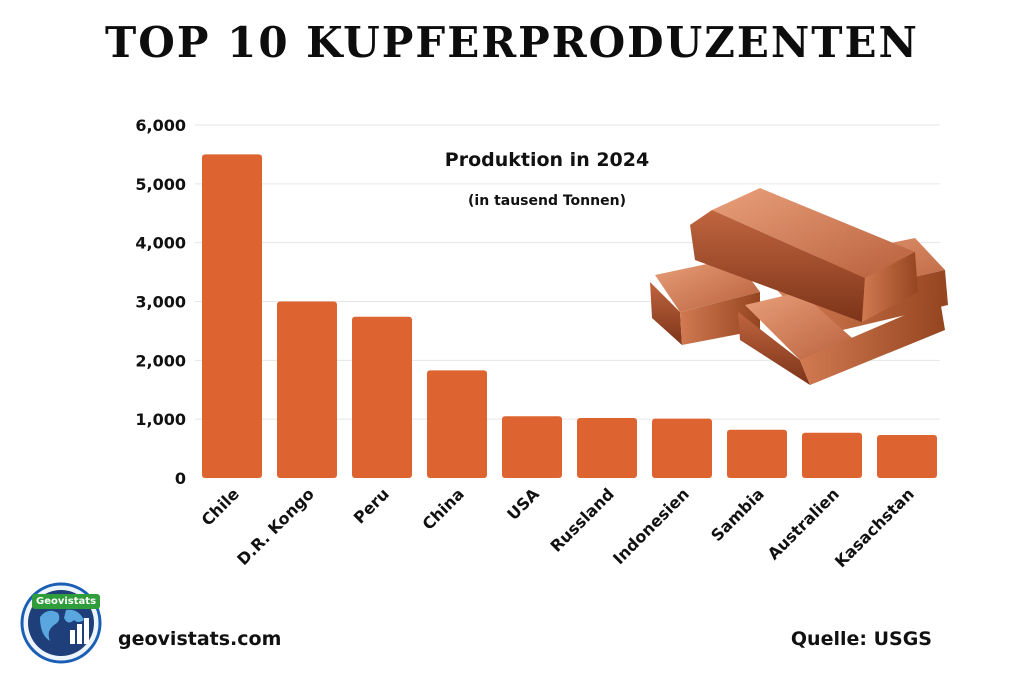 Image resolution: width=1024 pixels, height=683 pixels. I want to click on footer-source: Quelle: USGS, so click(861, 639).